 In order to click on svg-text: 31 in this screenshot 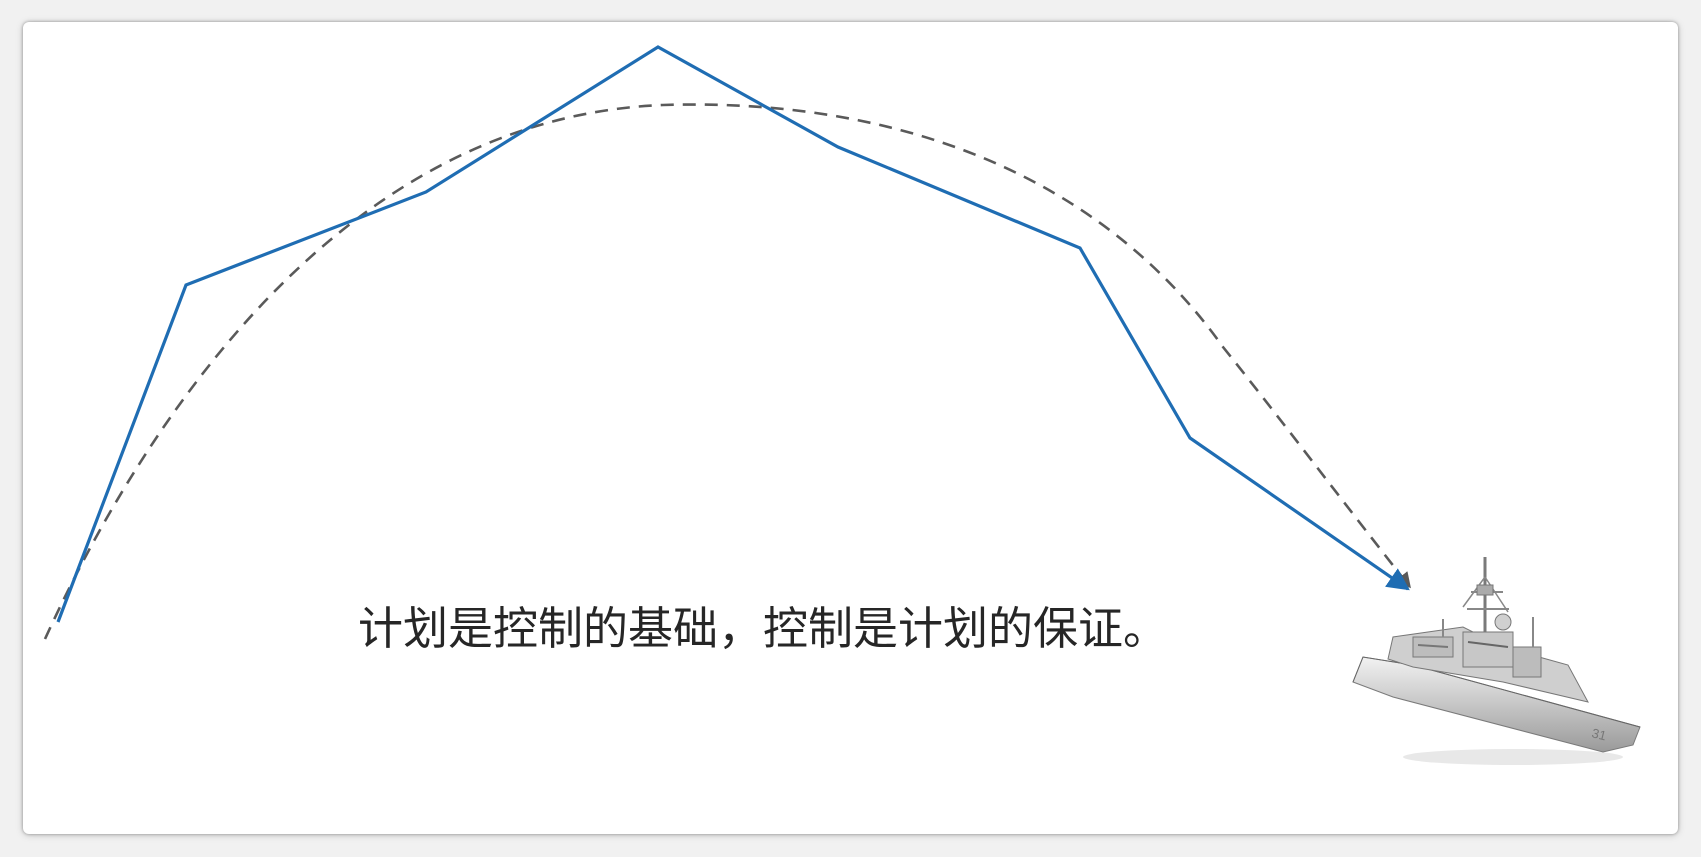, I will do `click(1599, 734)`.